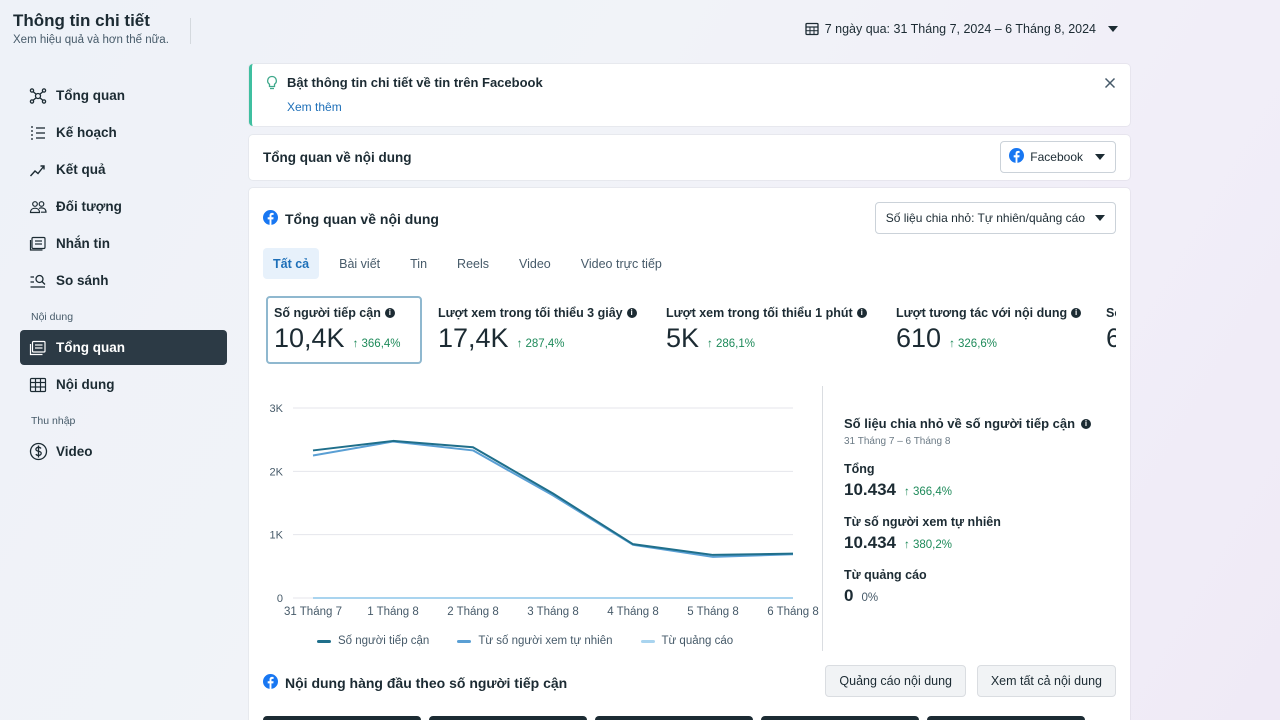 The width and height of the screenshot is (1280, 720). What do you see at coordinates (123, 280) in the screenshot?
I see `sidebar-item-compare: So sánh` at bounding box center [123, 280].